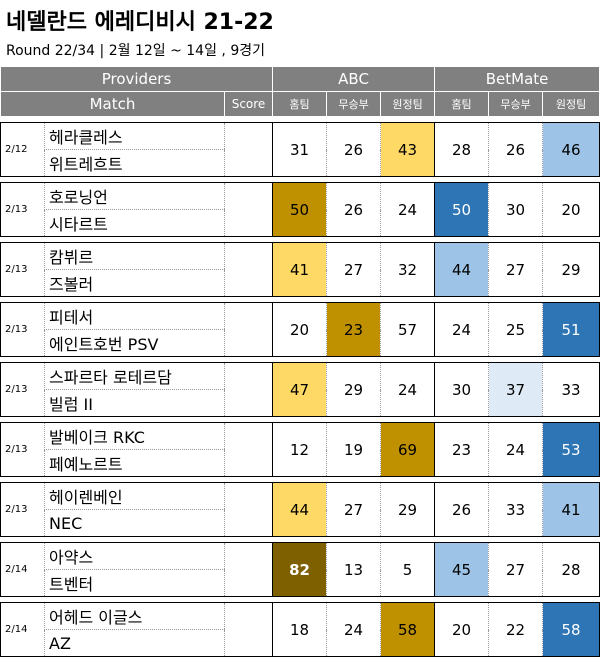 Image resolution: width=600 pixels, height=657 pixels. What do you see at coordinates (300, 329) in the screenshot?
I see `match-row: 2/13 피테서 20 23 57 24 25 51` at bounding box center [300, 329].